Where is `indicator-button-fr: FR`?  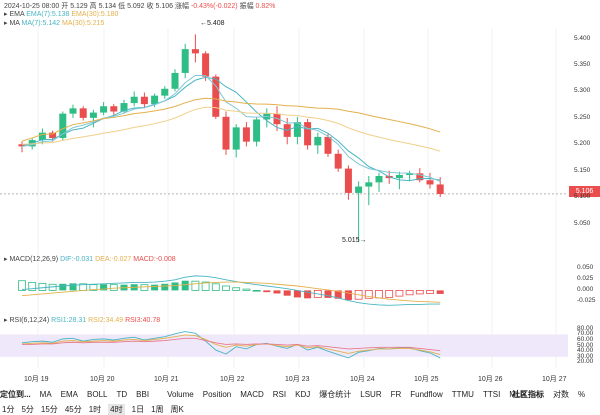 indicator-button-fr: FR is located at coordinates (396, 394).